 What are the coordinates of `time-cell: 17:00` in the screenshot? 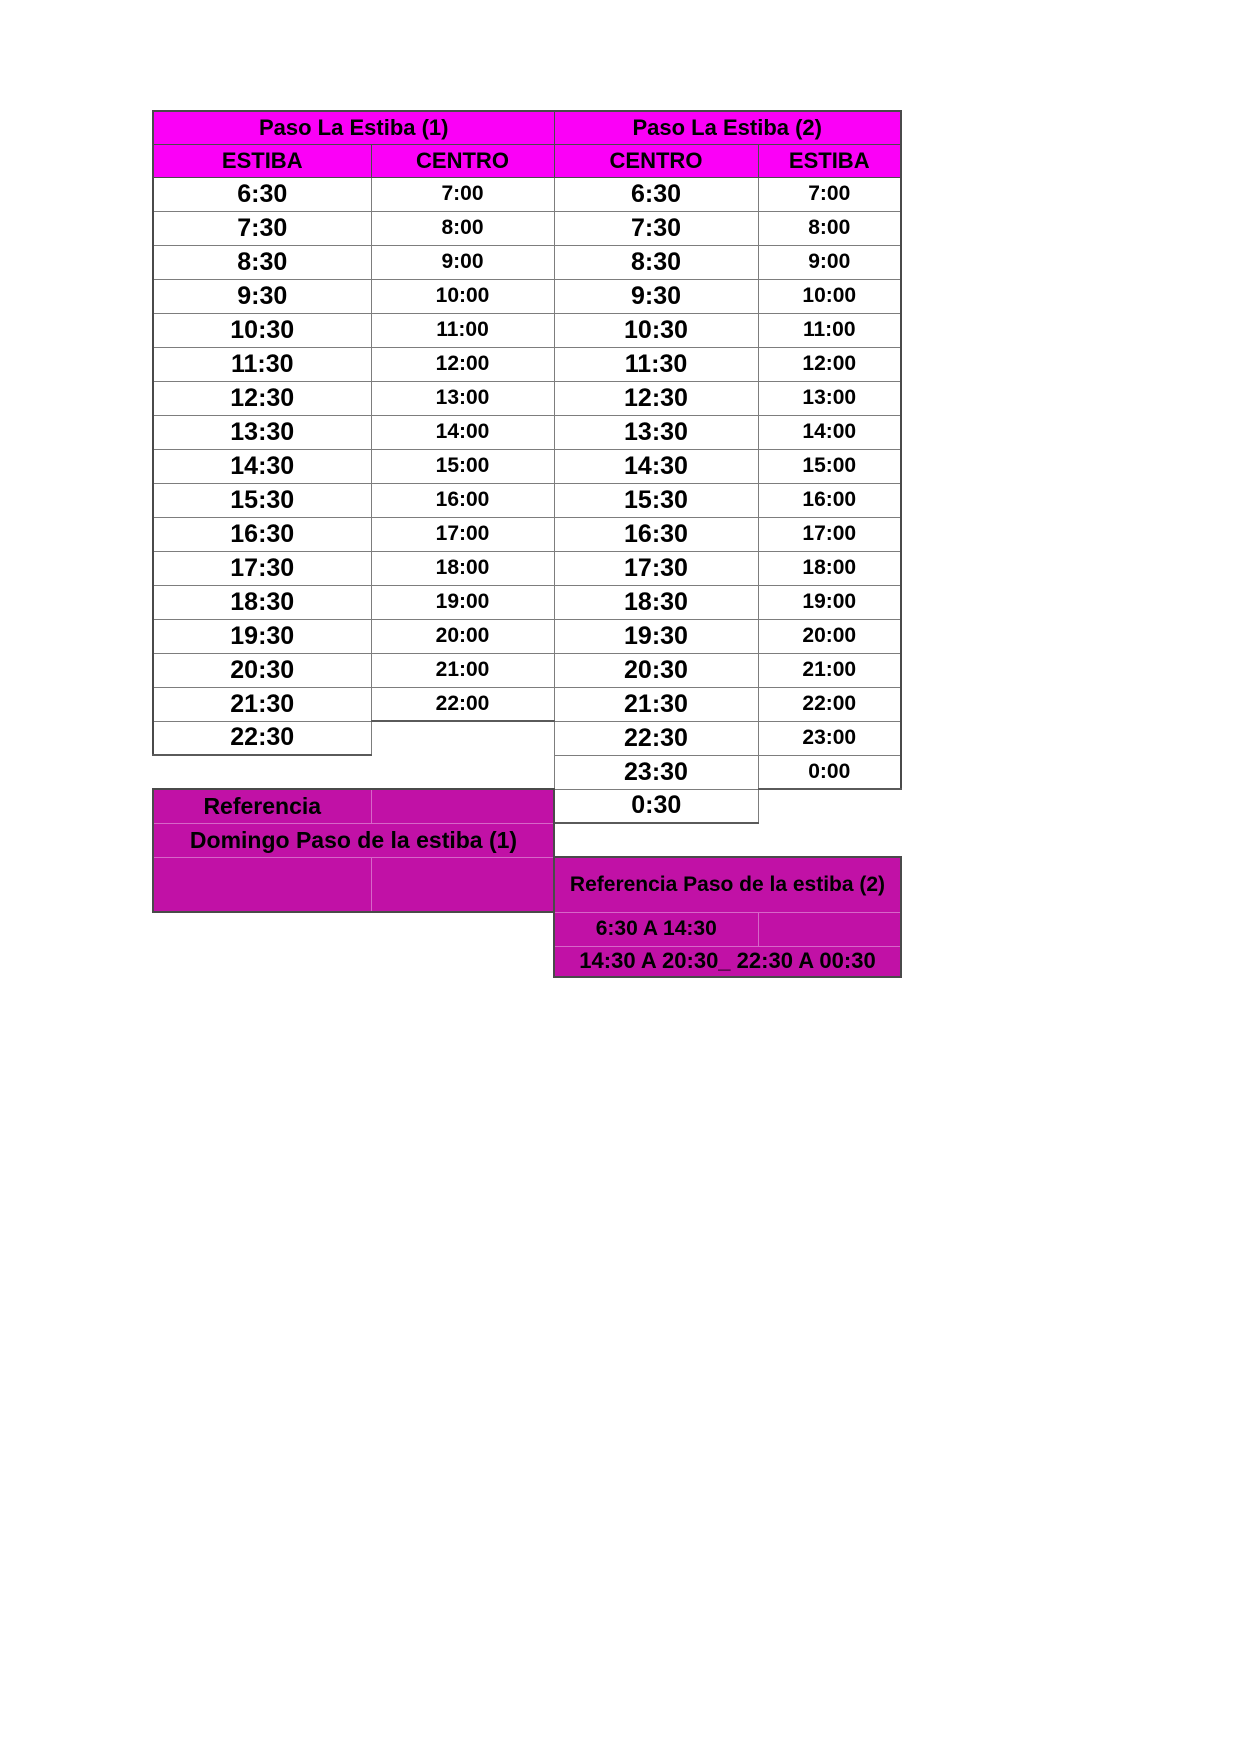 It's located at (462, 534).